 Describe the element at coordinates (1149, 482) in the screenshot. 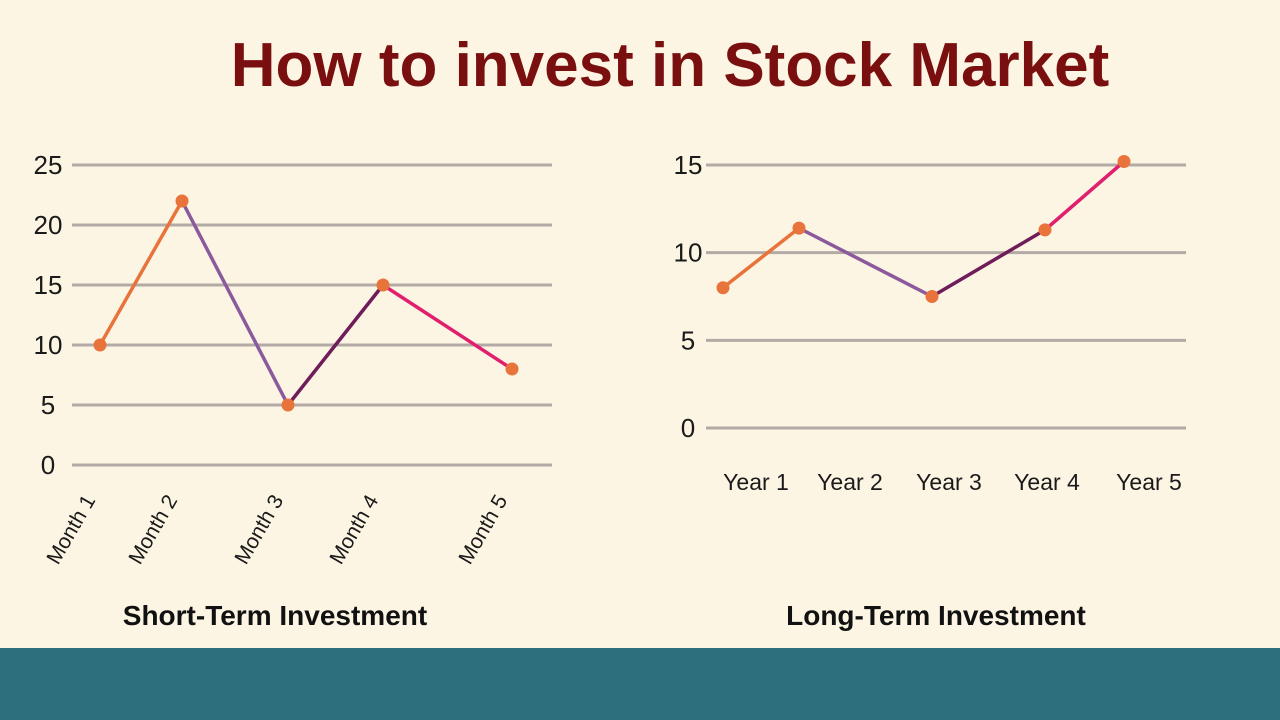

I see `long-x-tick-label: Year 5` at that location.